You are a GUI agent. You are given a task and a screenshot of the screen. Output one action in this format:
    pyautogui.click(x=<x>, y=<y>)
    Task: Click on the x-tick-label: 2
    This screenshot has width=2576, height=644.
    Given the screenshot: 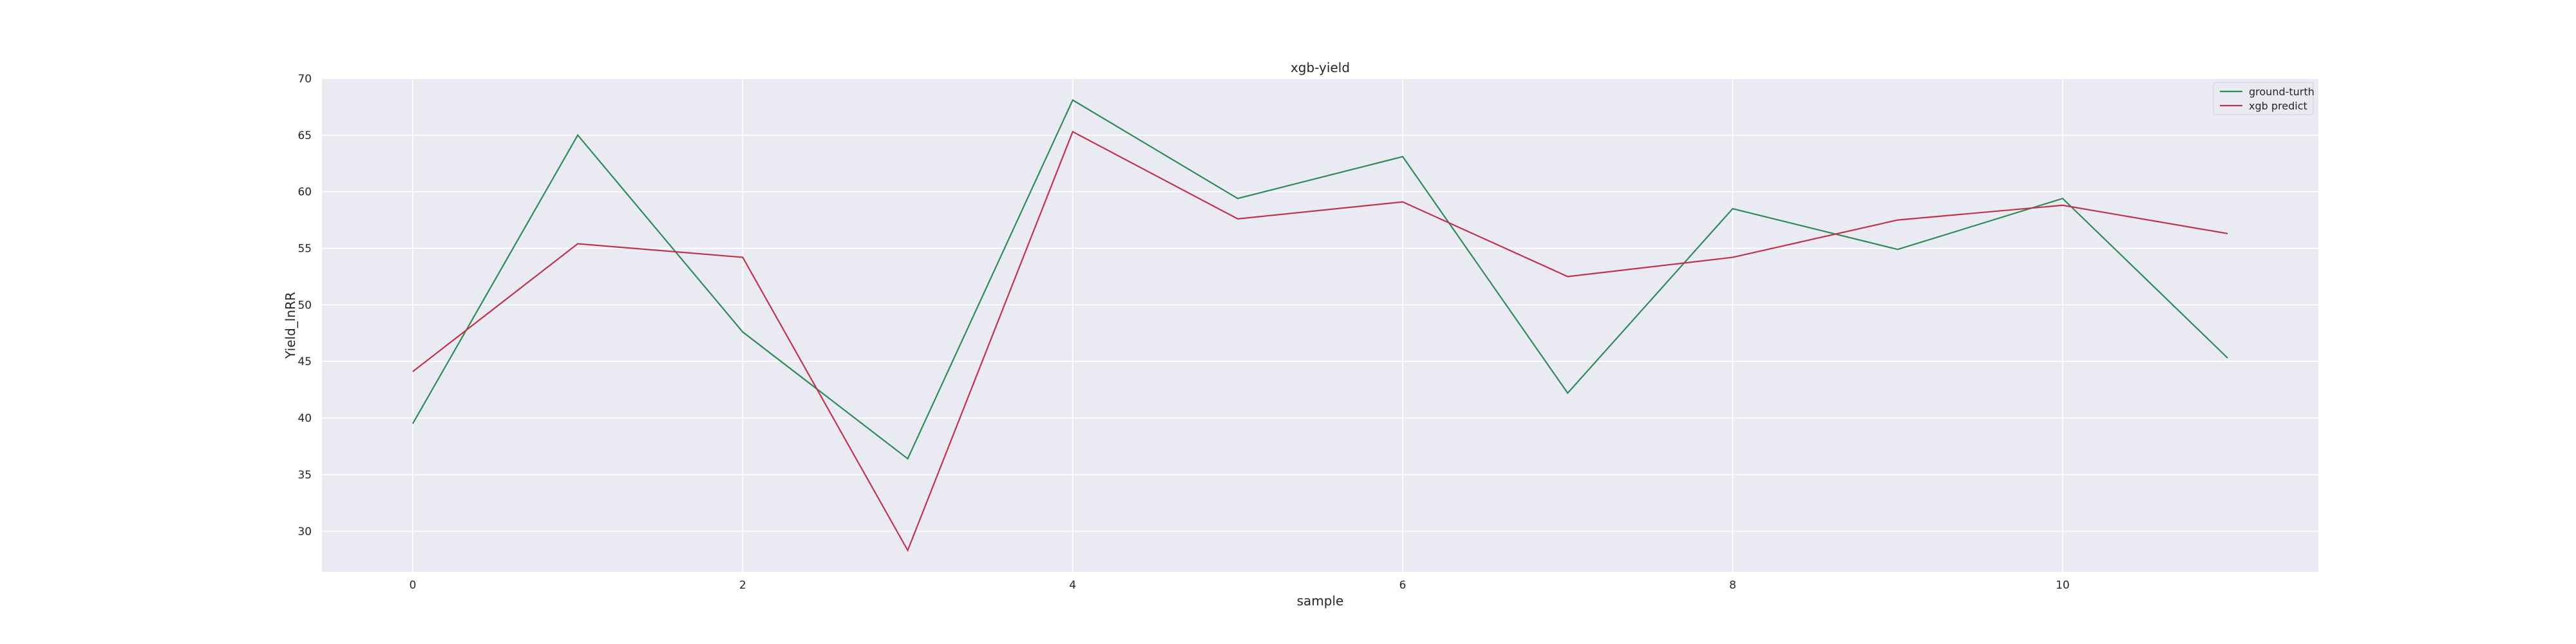 What is the action you would take?
    pyautogui.click(x=743, y=586)
    